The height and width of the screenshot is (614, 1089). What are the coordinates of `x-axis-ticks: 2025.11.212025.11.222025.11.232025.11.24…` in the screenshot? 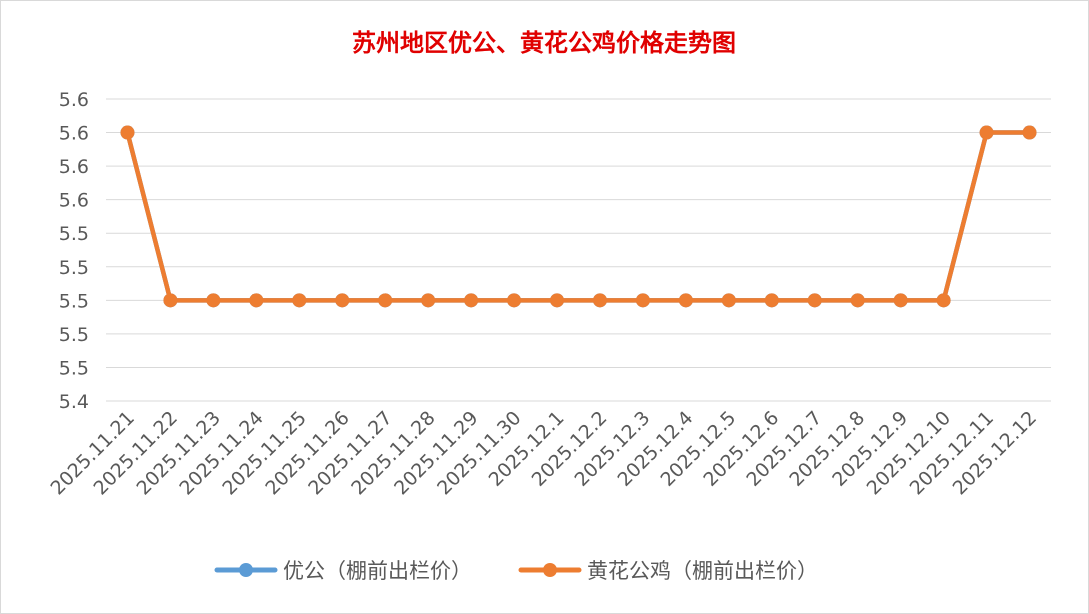 It's located at (544, 453).